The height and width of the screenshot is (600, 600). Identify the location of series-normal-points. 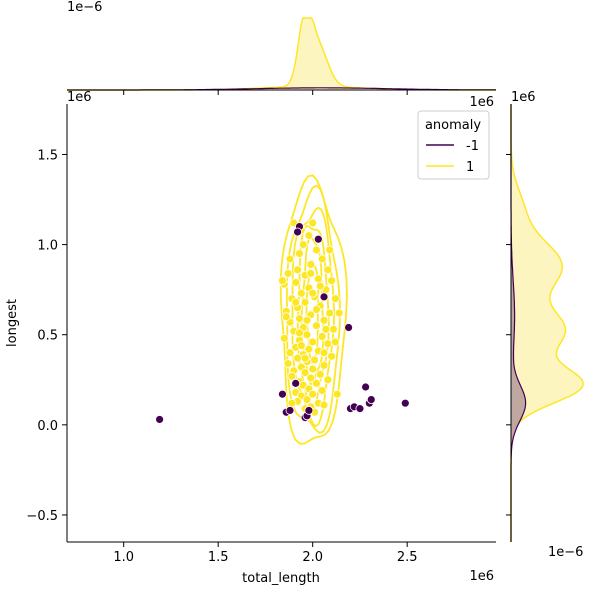
(311, 317).